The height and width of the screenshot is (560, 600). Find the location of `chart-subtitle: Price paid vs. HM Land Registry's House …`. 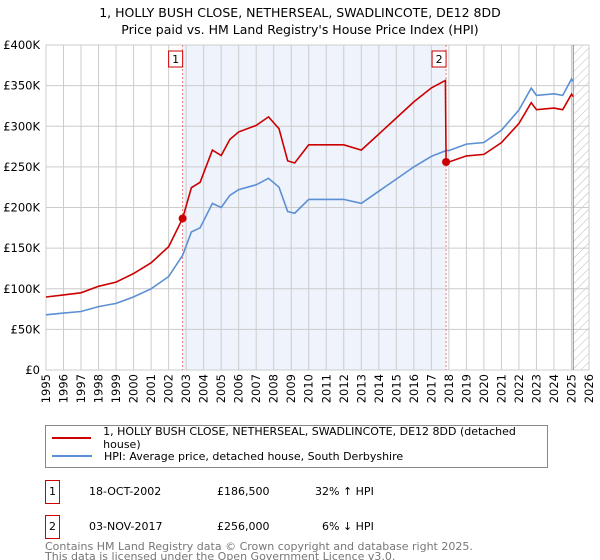

chart-subtitle: Price paid vs. HM Land Registry's House … is located at coordinates (300, 29).